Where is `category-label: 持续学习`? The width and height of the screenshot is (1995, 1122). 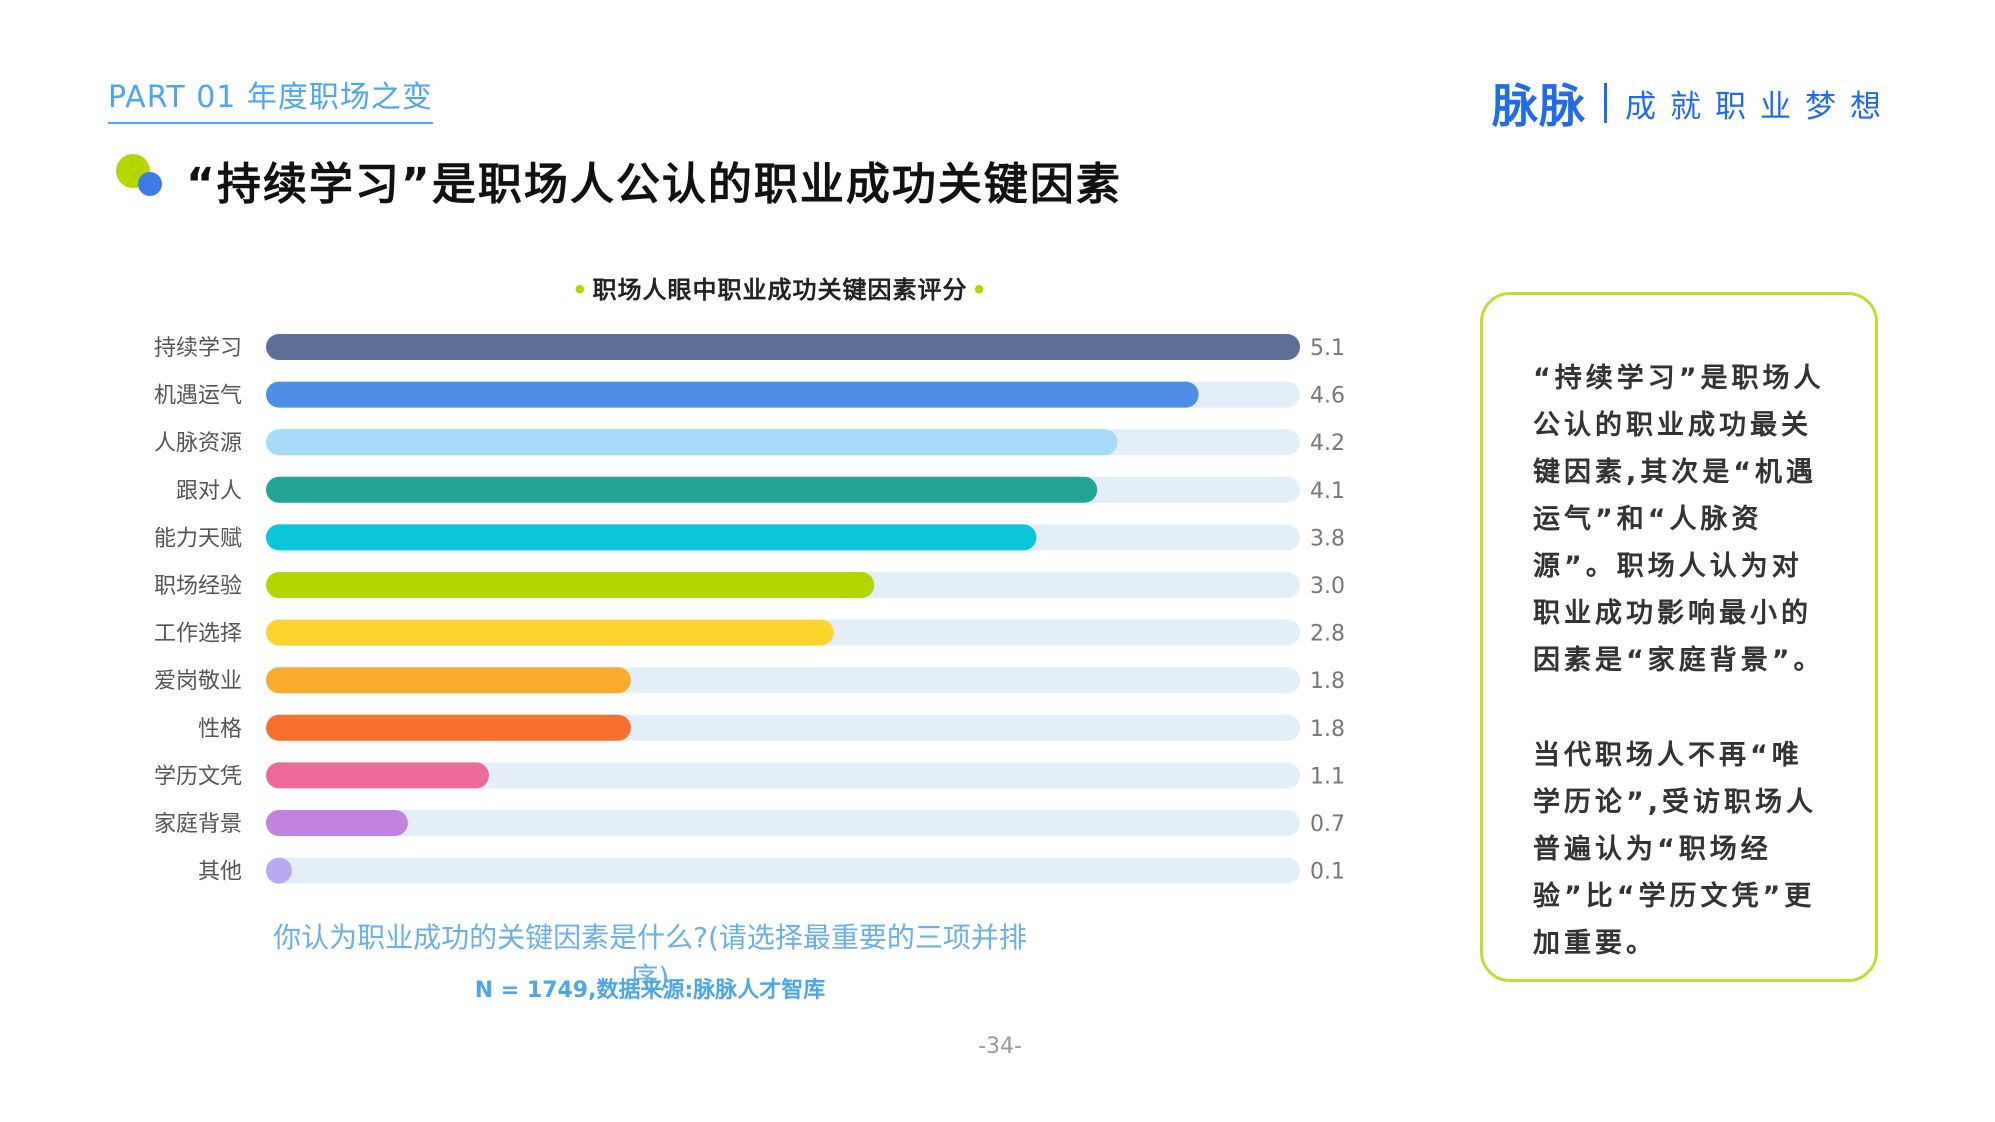
category-label: 持续学习 is located at coordinates (198, 348).